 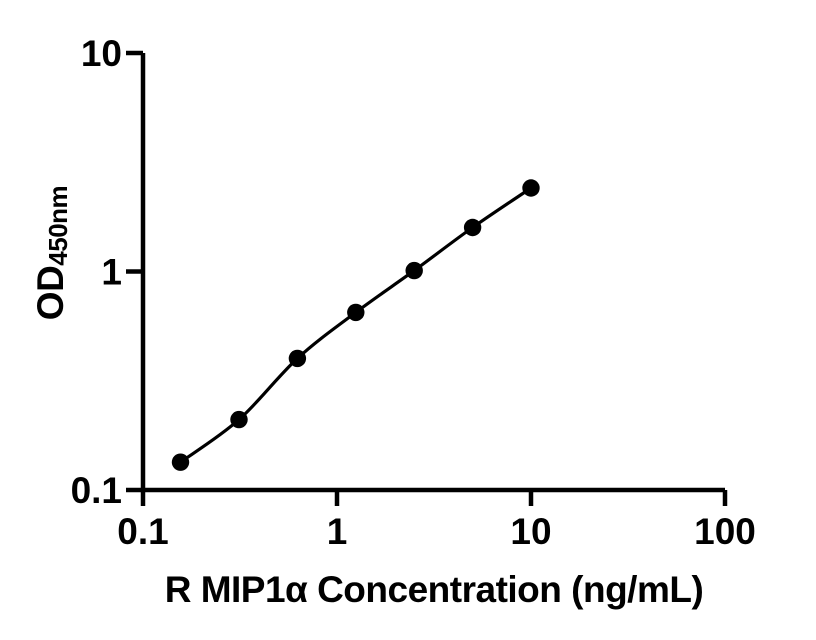 I want to click on y-axis-tick-label: 0.1, so click(x=96, y=490).